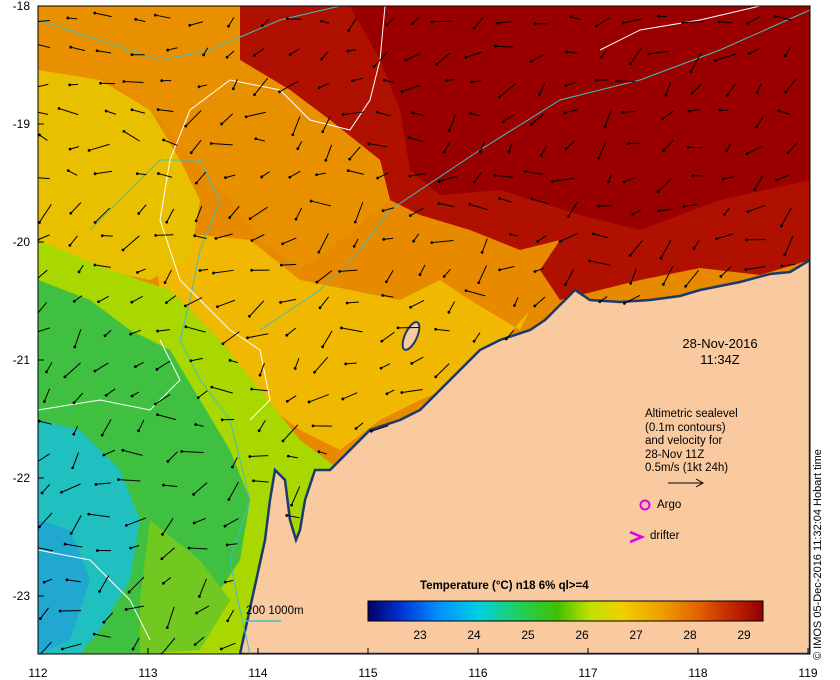  Describe the element at coordinates (636, 635) in the screenshot. I see `colorbar-tick: 27` at that location.